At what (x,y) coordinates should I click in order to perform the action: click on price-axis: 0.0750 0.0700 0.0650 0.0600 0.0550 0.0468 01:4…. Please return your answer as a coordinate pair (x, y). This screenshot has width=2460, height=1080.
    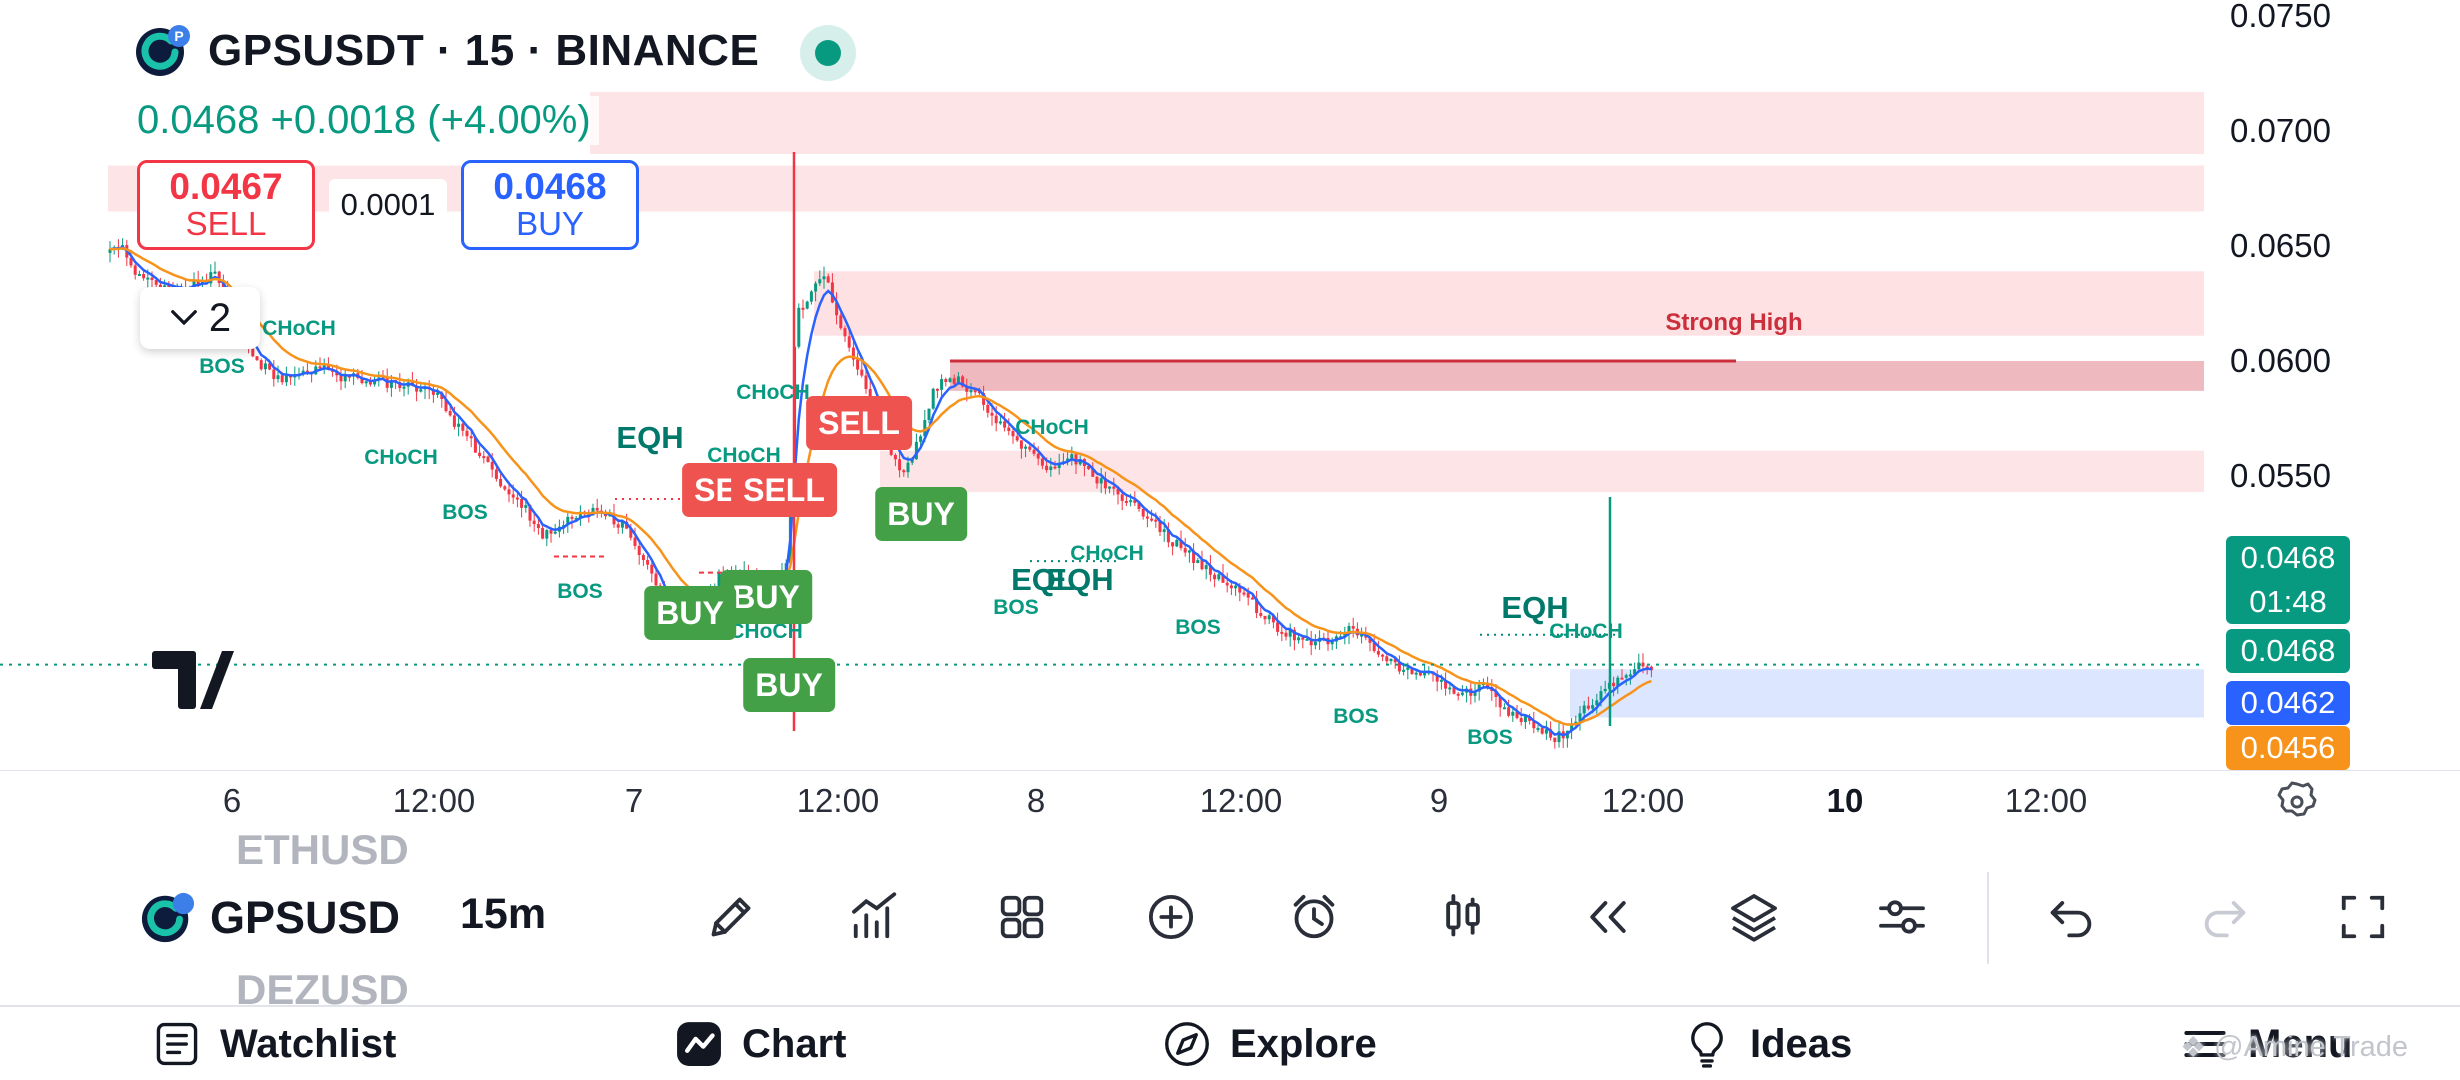
    Looking at the image, I should click on (2332, 385).